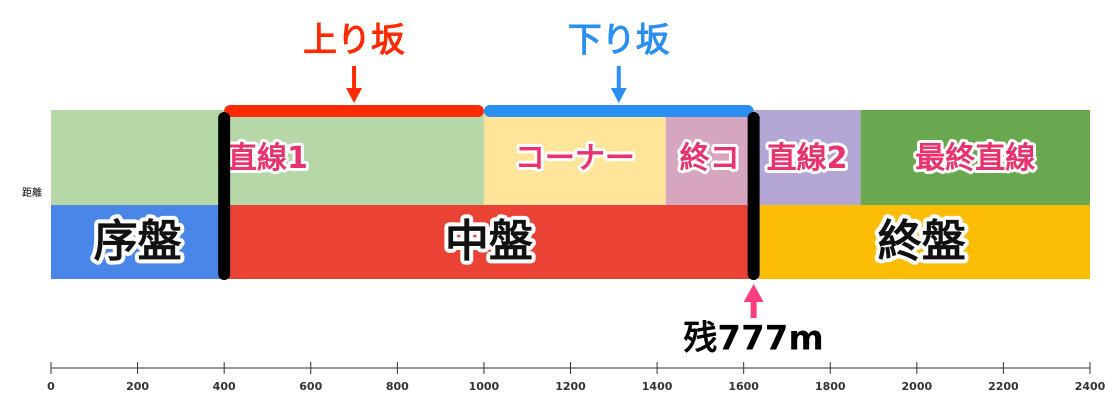 The width and height of the screenshot is (1112, 416). I want to click on x-tick-label: 200, so click(137, 386).